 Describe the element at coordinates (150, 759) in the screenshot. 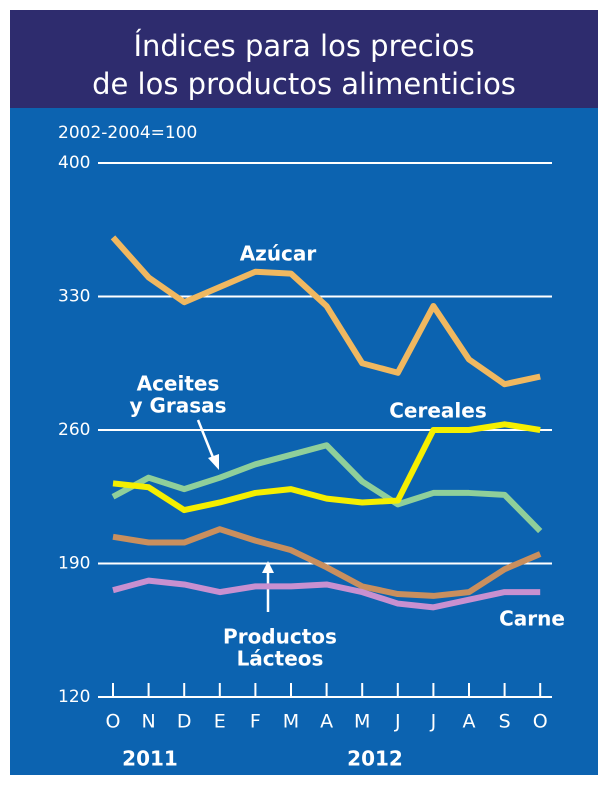

I see `year-label: 2011` at that location.